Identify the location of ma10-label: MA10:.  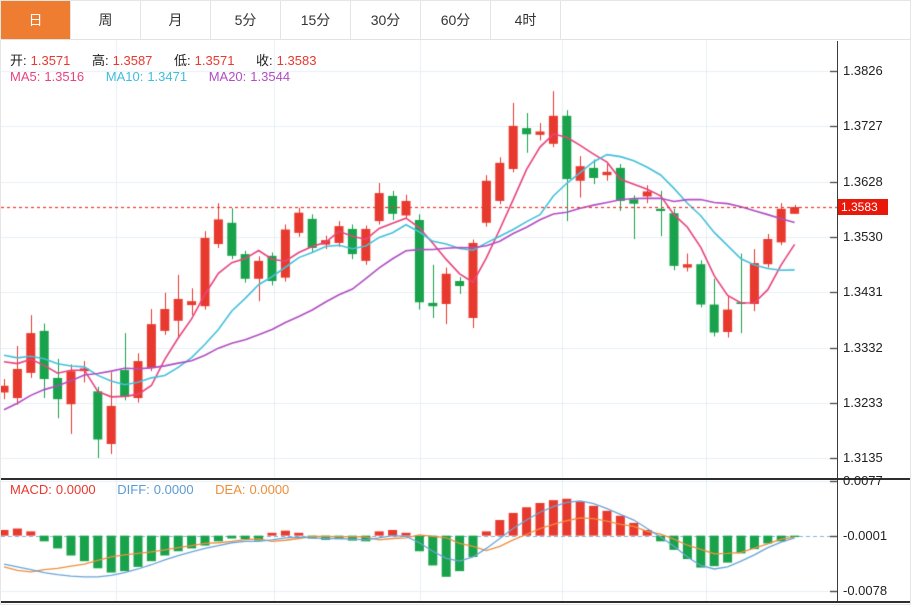
(124, 76).